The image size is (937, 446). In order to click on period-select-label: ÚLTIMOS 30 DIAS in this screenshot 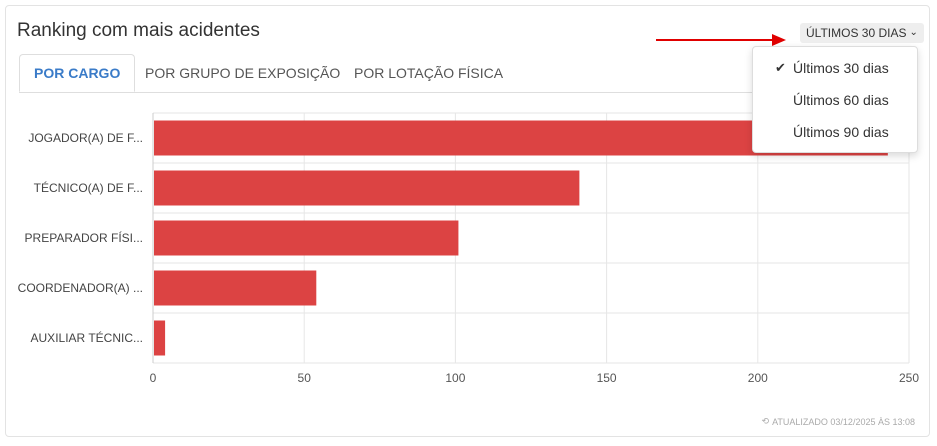, I will do `click(856, 33)`.